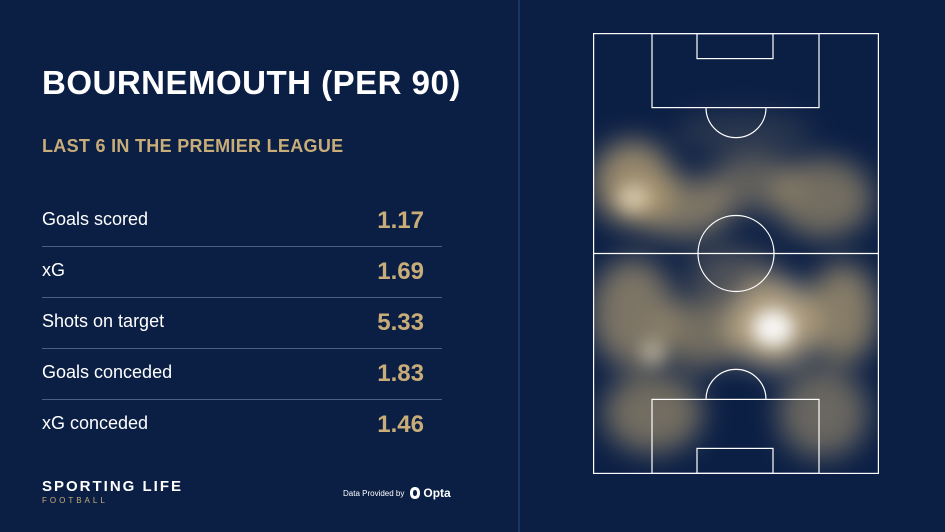  I want to click on bottom-penalty-arc, so click(736, 384).